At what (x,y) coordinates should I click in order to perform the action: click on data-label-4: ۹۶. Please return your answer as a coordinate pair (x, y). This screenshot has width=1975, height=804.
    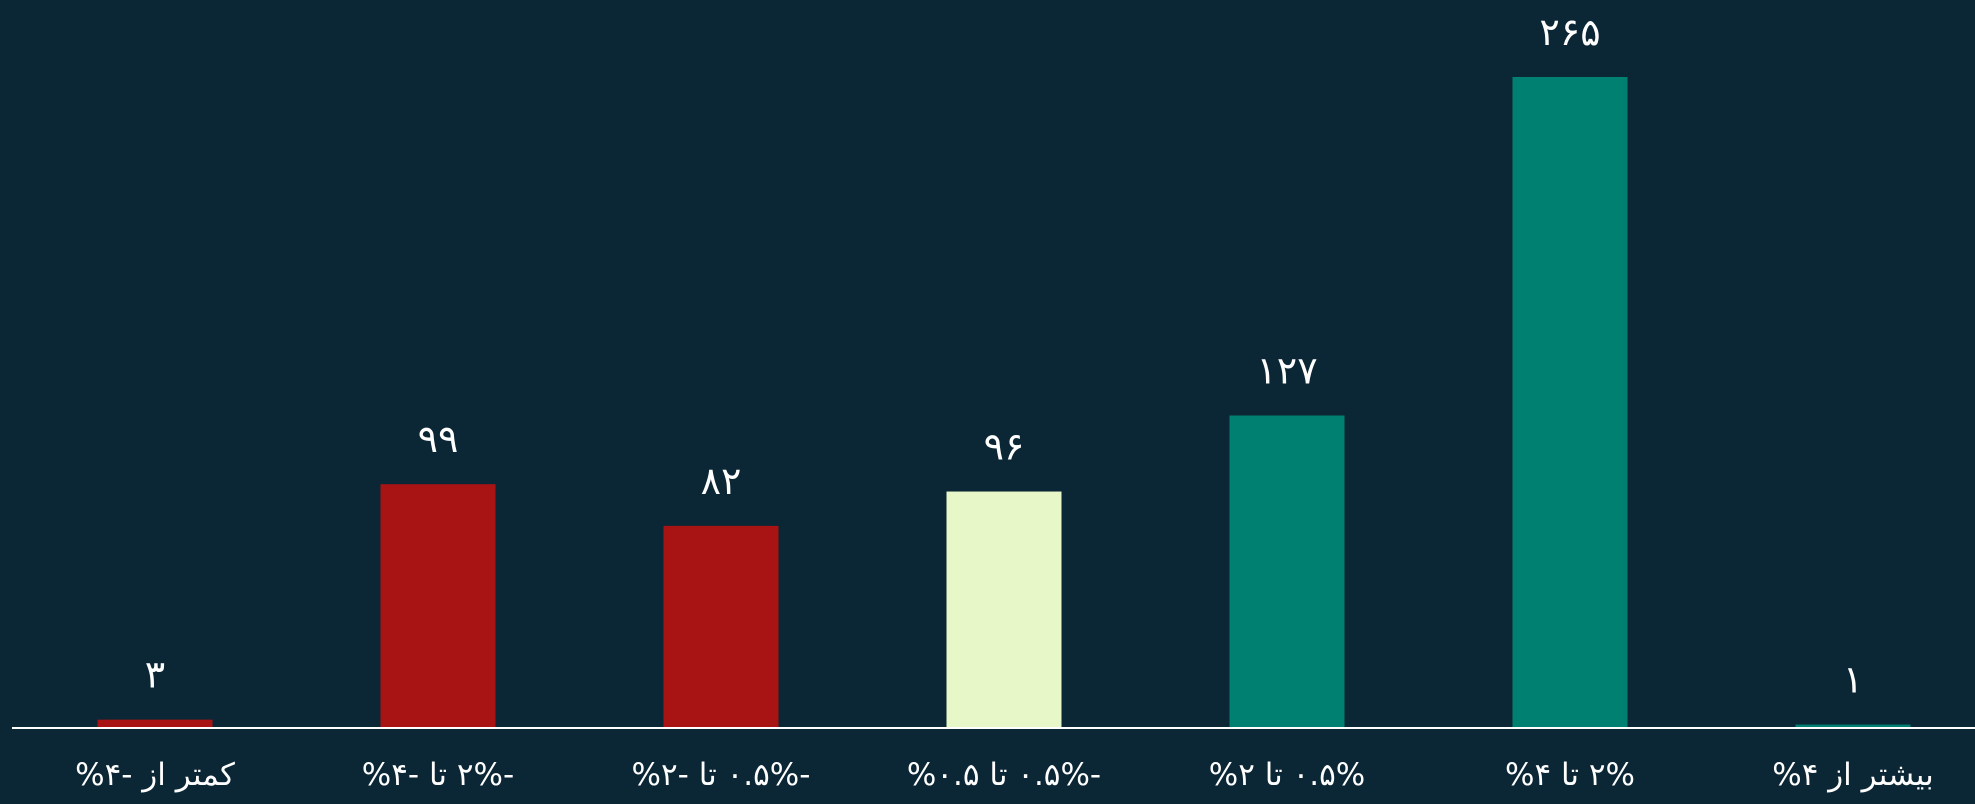
    Looking at the image, I should click on (1004, 447).